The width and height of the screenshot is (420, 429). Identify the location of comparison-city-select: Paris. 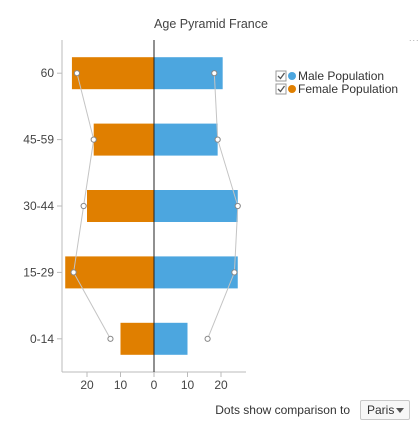
(385, 410).